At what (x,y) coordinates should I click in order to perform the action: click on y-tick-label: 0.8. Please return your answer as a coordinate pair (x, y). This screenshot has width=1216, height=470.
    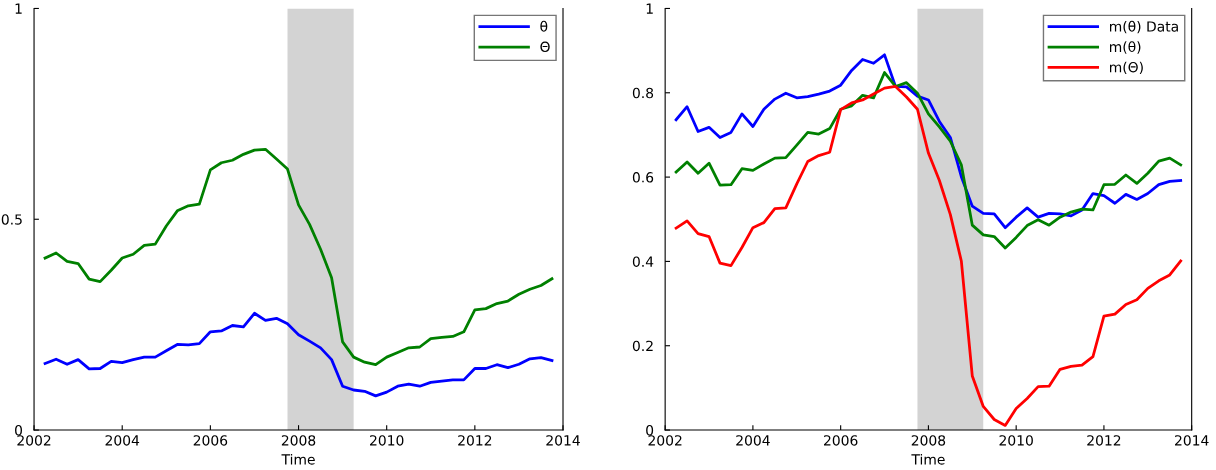
    Looking at the image, I should click on (643, 93).